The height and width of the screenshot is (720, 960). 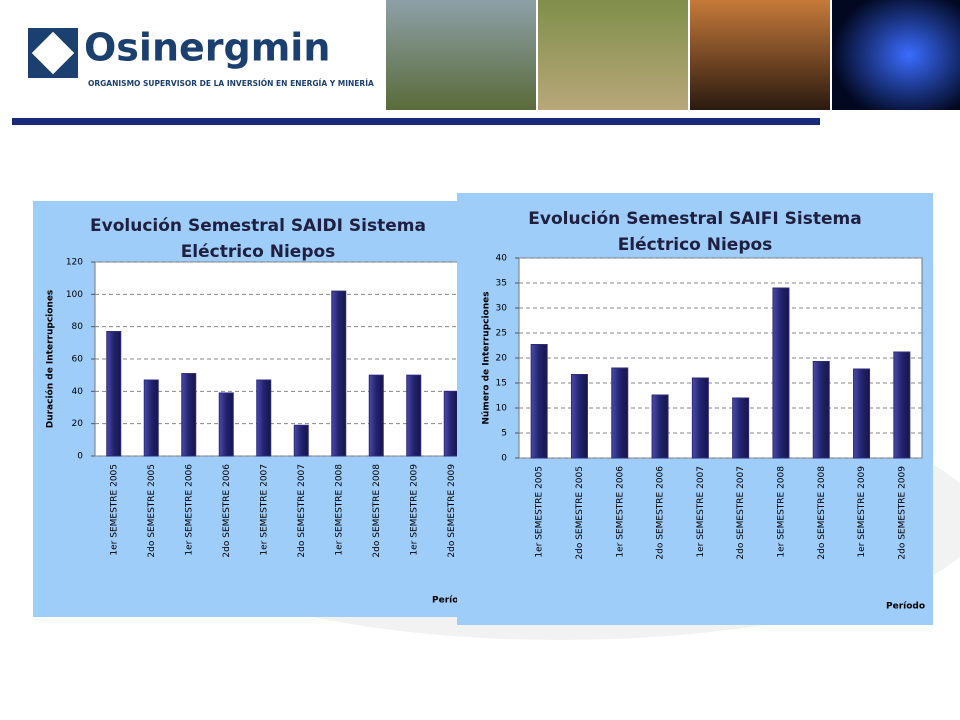 What do you see at coordinates (501, 284) in the screenshot?
I see `y-tick-label: 35` at bounding box center [501, 284].